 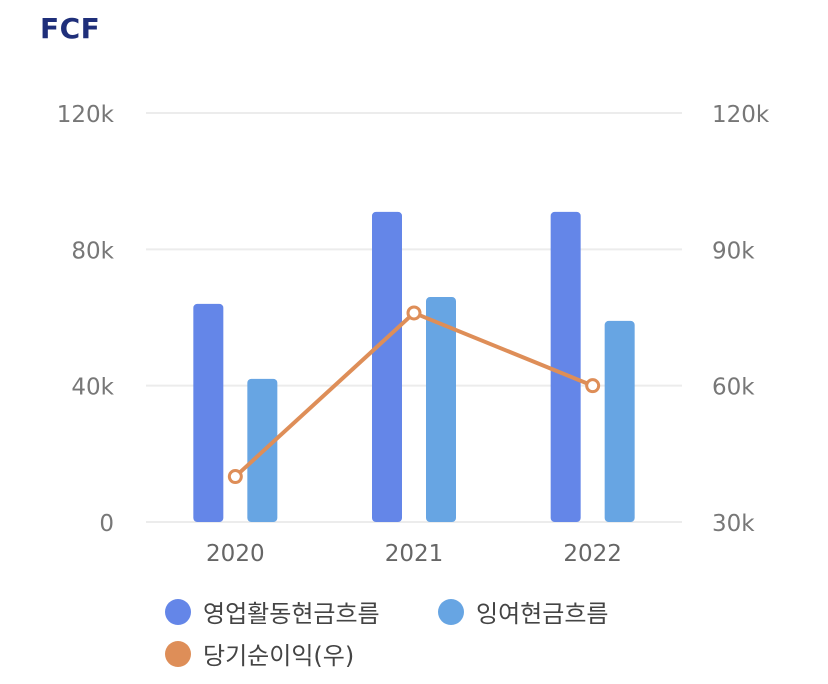 What do you see at coordinates (414, 554) in the screenshot?
I see `x-tick-label: 2021` at bounding box center [414, 554].